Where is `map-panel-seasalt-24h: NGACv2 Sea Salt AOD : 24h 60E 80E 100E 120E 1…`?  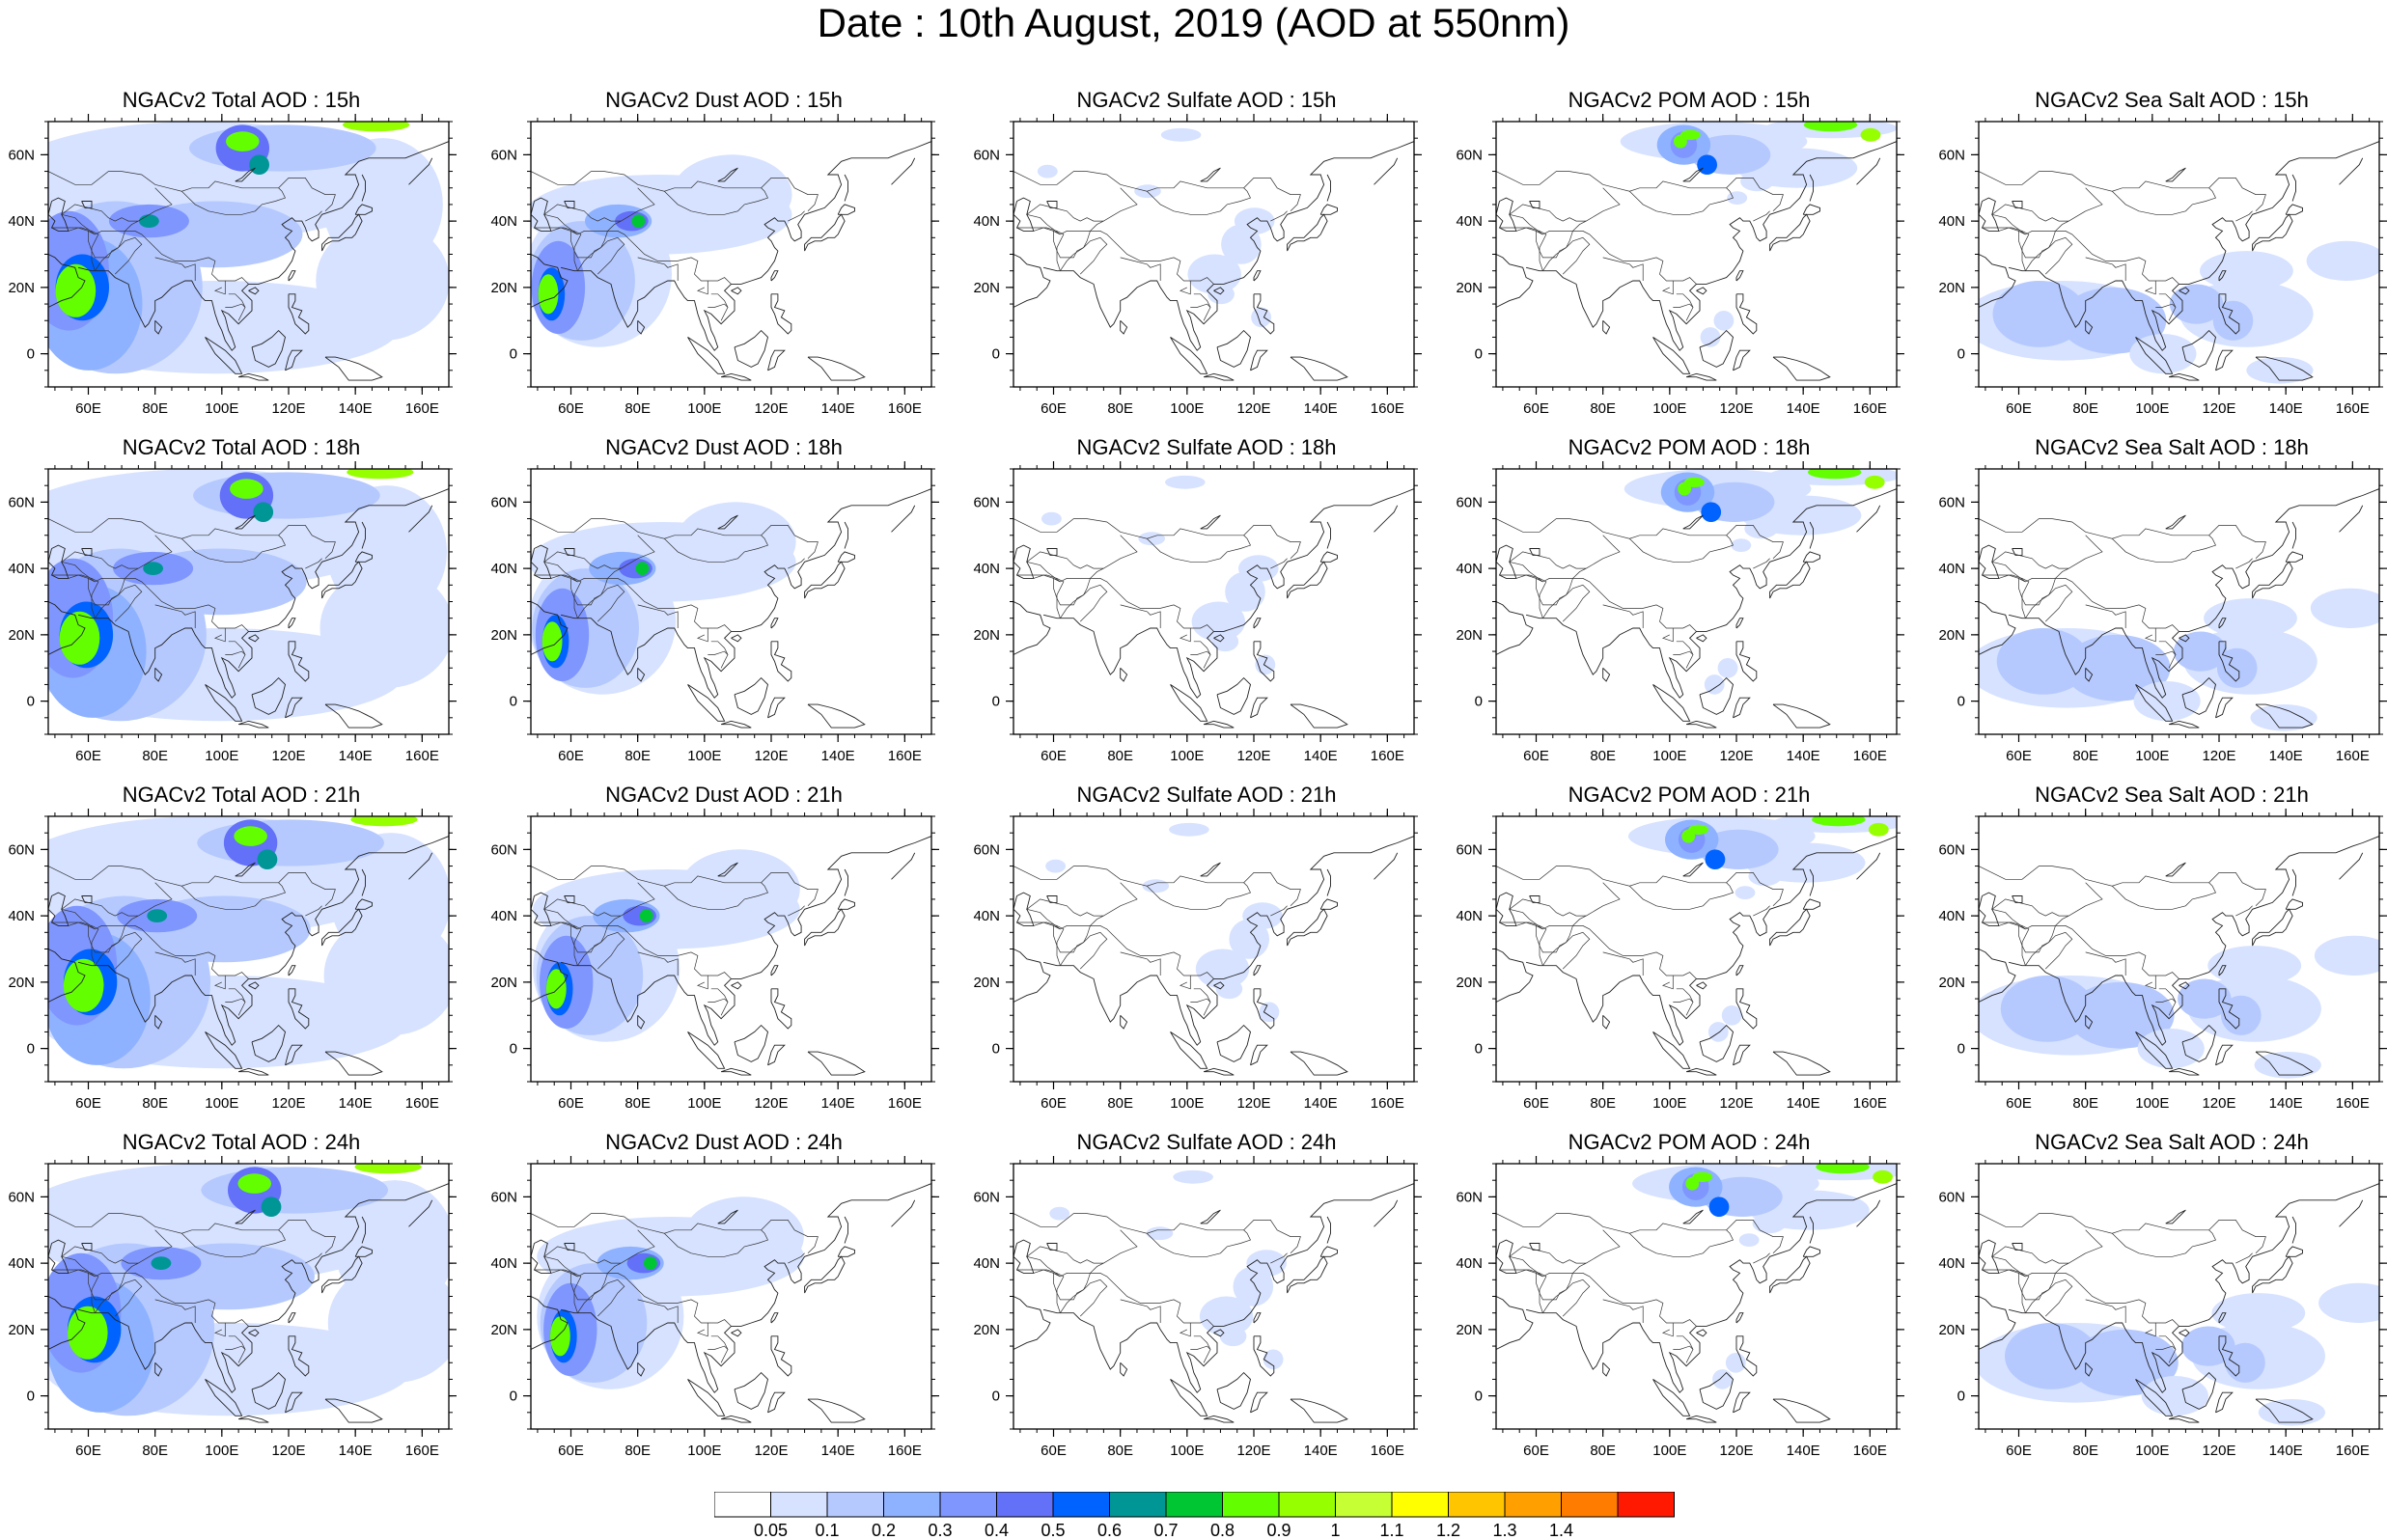 map-panel-seasalt-24h: NGACv2 Sea Salt AOD : 24h 60E 80E 100E 120E 1… is located at coordinates (2158, 1303).